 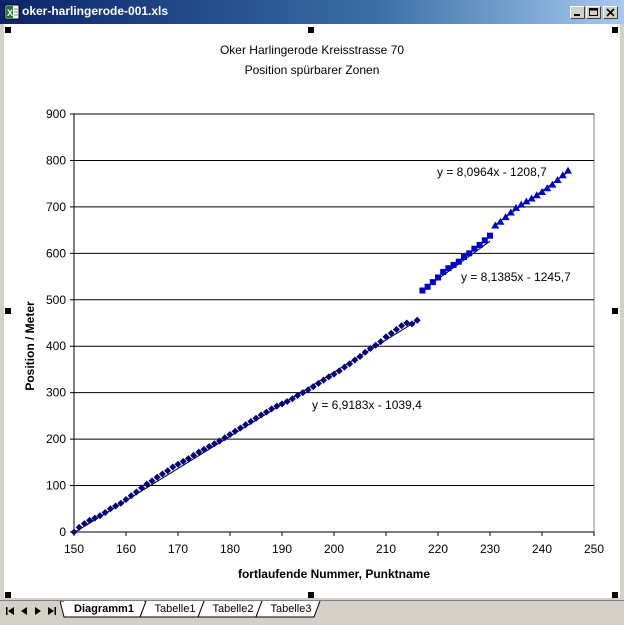 What do you see at coordinates (24, 611) in the screenshot?
I see `prev-sheet-icon` at bounding box center [24, 611].